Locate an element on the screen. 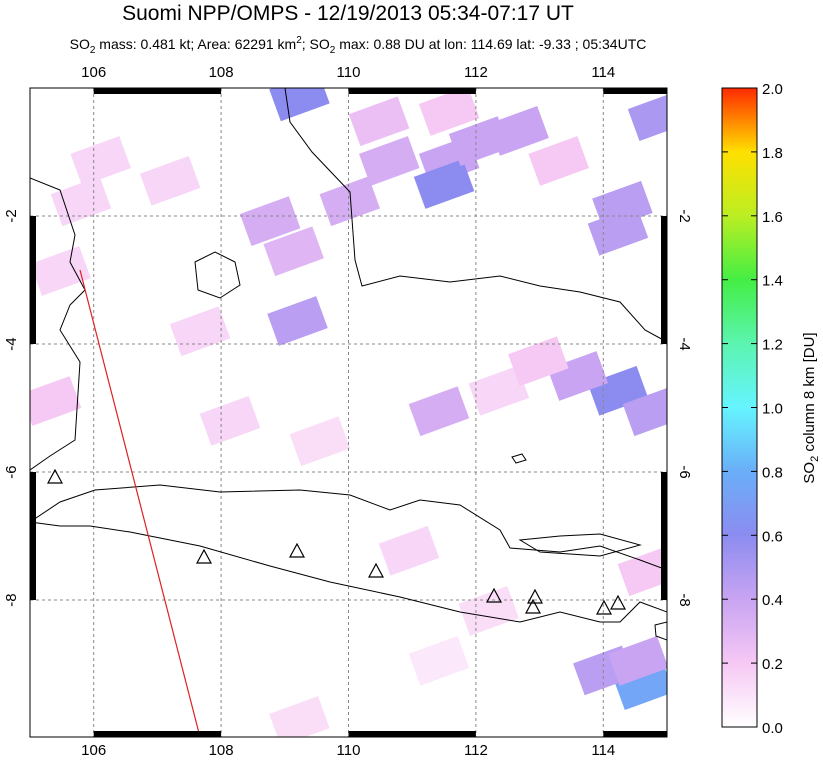 This screenshot has width=823, height=764. subtitle-part: SO is located at coordinates (80, 44).